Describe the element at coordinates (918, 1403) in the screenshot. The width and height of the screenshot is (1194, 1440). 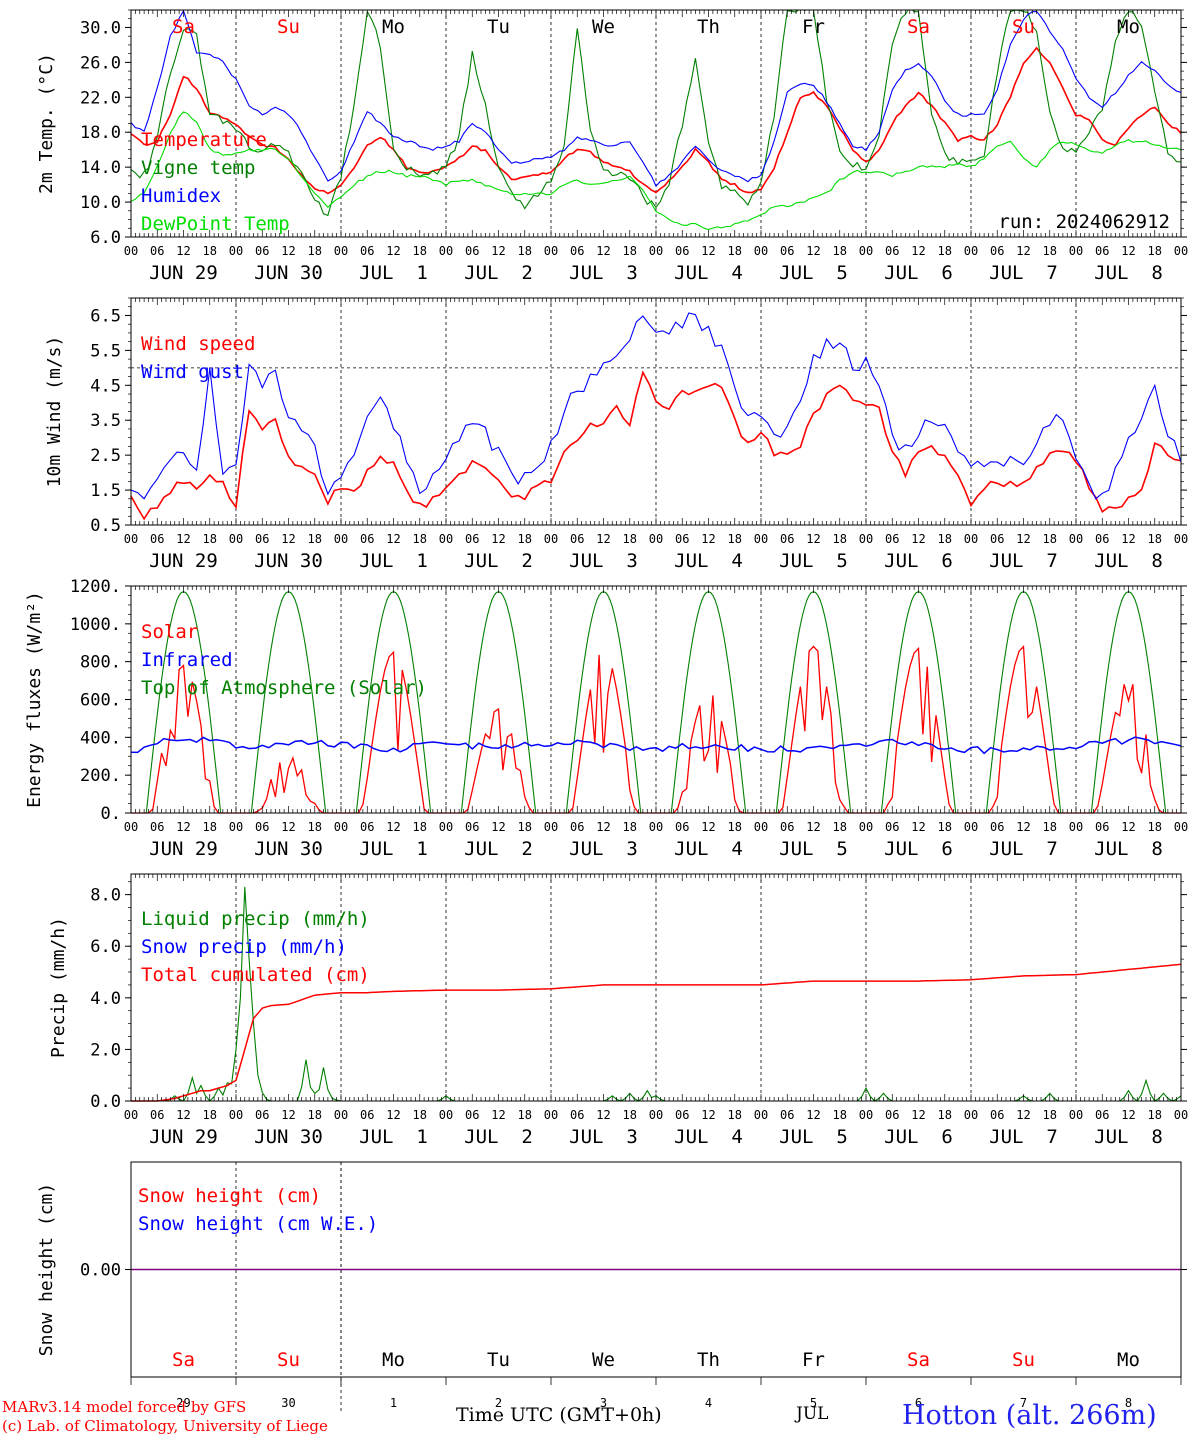
I see `day-number-label: 6` at that location.